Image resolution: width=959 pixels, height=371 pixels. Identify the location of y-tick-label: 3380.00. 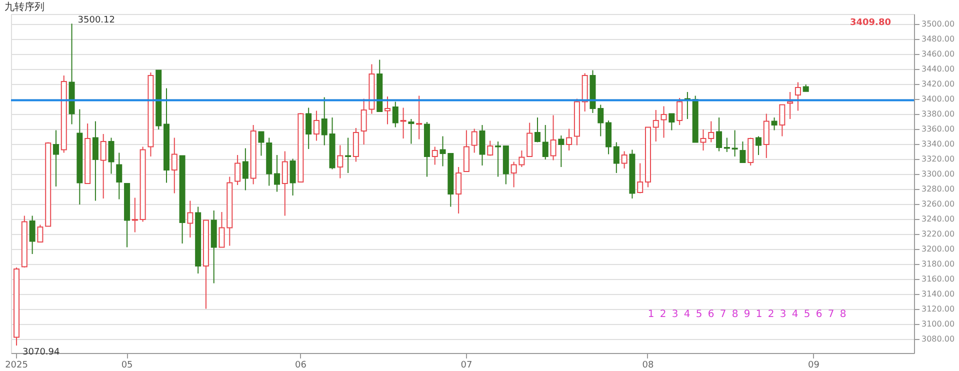
(938, 113).